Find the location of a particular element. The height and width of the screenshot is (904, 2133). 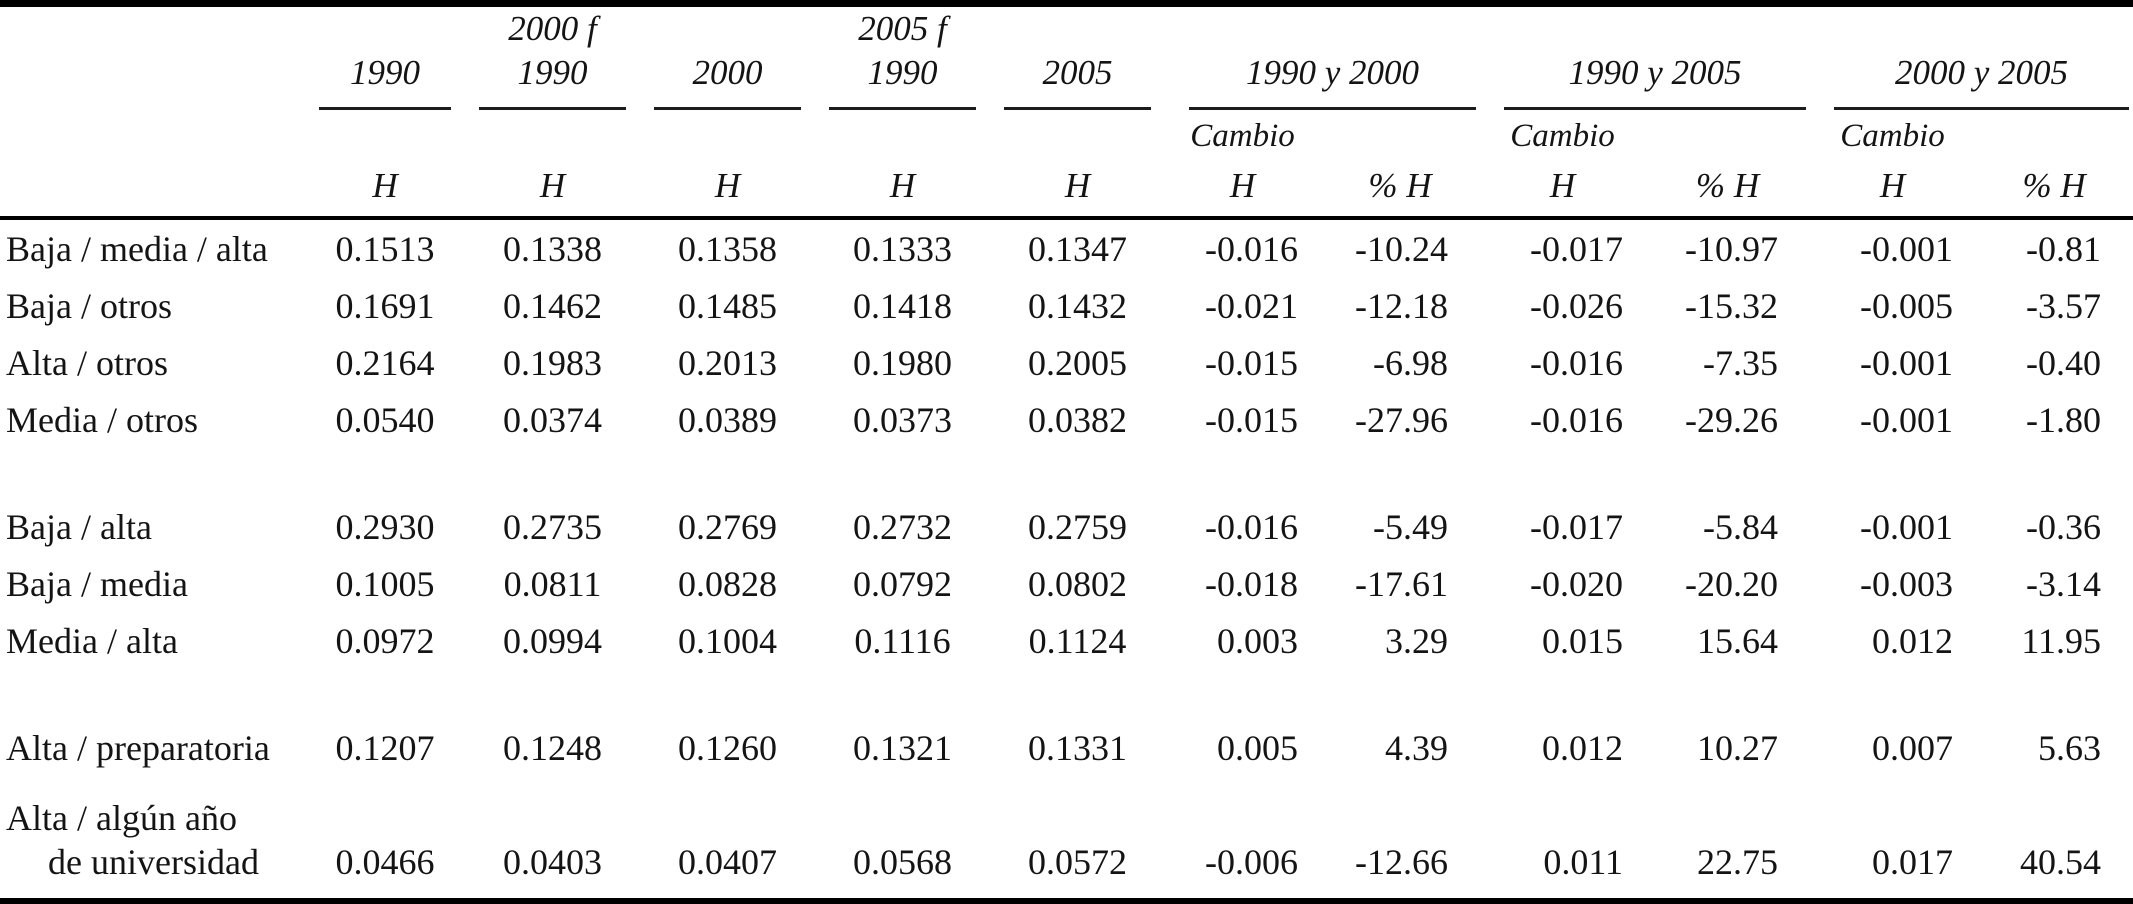

row-label: Baja / media / alta is located at coordinates (137, 248).